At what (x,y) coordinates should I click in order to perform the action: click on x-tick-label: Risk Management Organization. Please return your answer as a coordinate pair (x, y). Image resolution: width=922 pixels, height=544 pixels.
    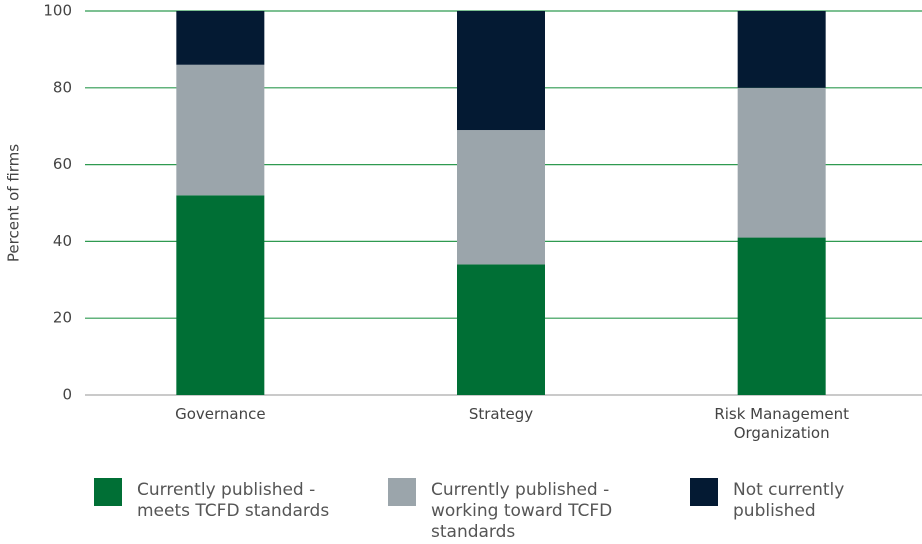
    Looking at the image, I should click on (781, 423).